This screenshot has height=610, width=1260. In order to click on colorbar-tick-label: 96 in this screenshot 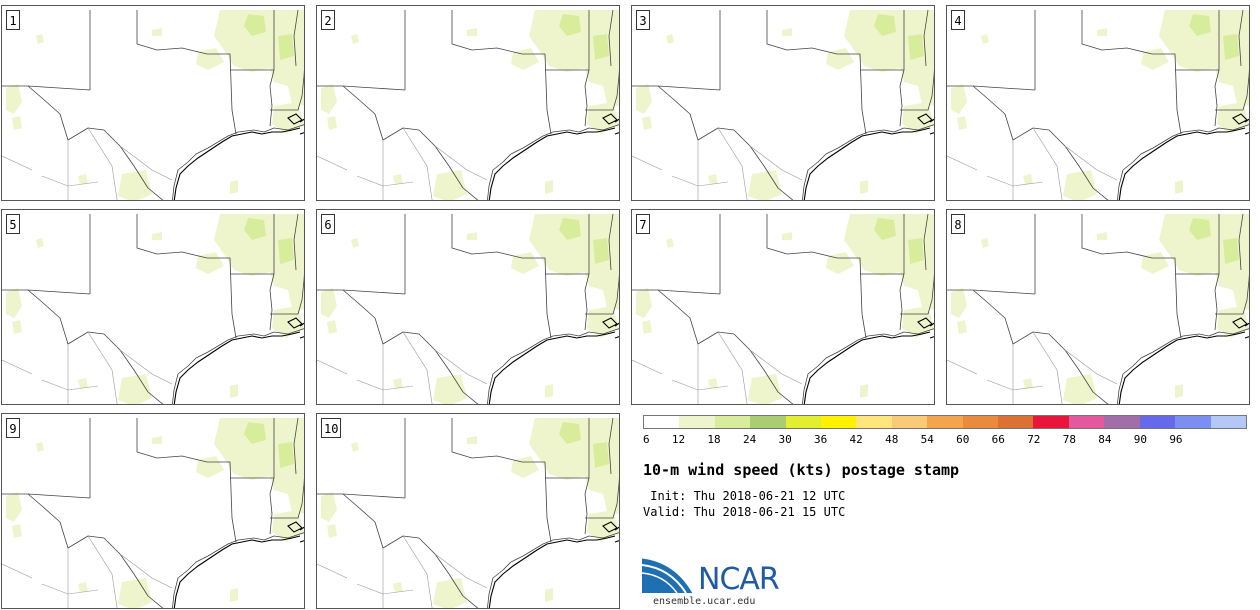, I will do `click(1176, 439)`.